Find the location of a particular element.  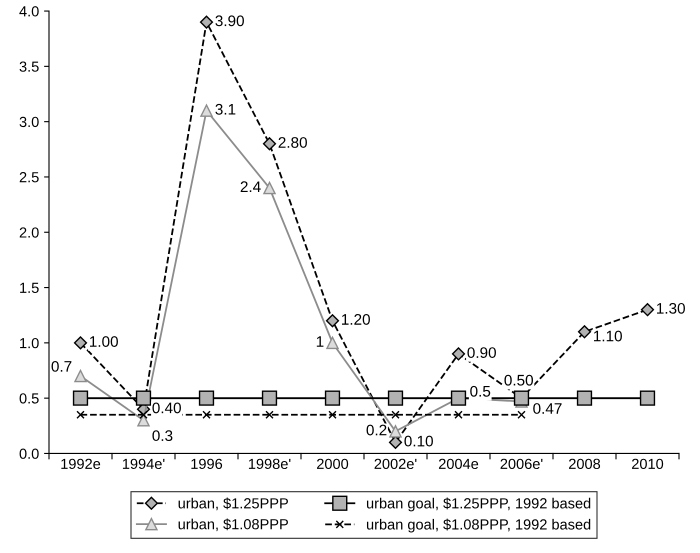

data-label: 1.20 is located at coordinates (356, 319).